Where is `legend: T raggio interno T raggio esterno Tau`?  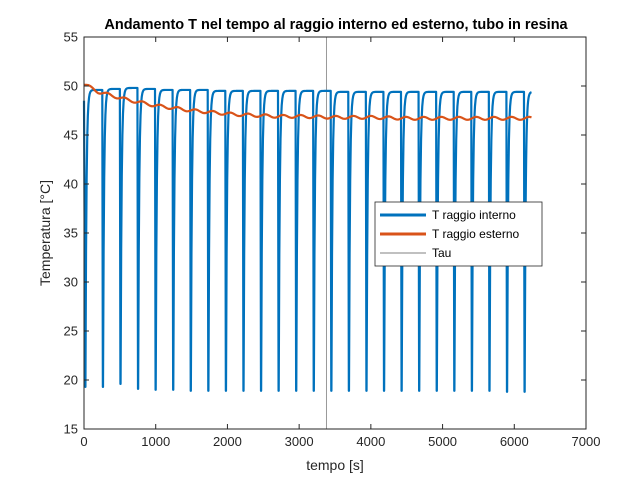 legend: T raggio interno T raggio esterno Tau is located at coordinates (458, 234).